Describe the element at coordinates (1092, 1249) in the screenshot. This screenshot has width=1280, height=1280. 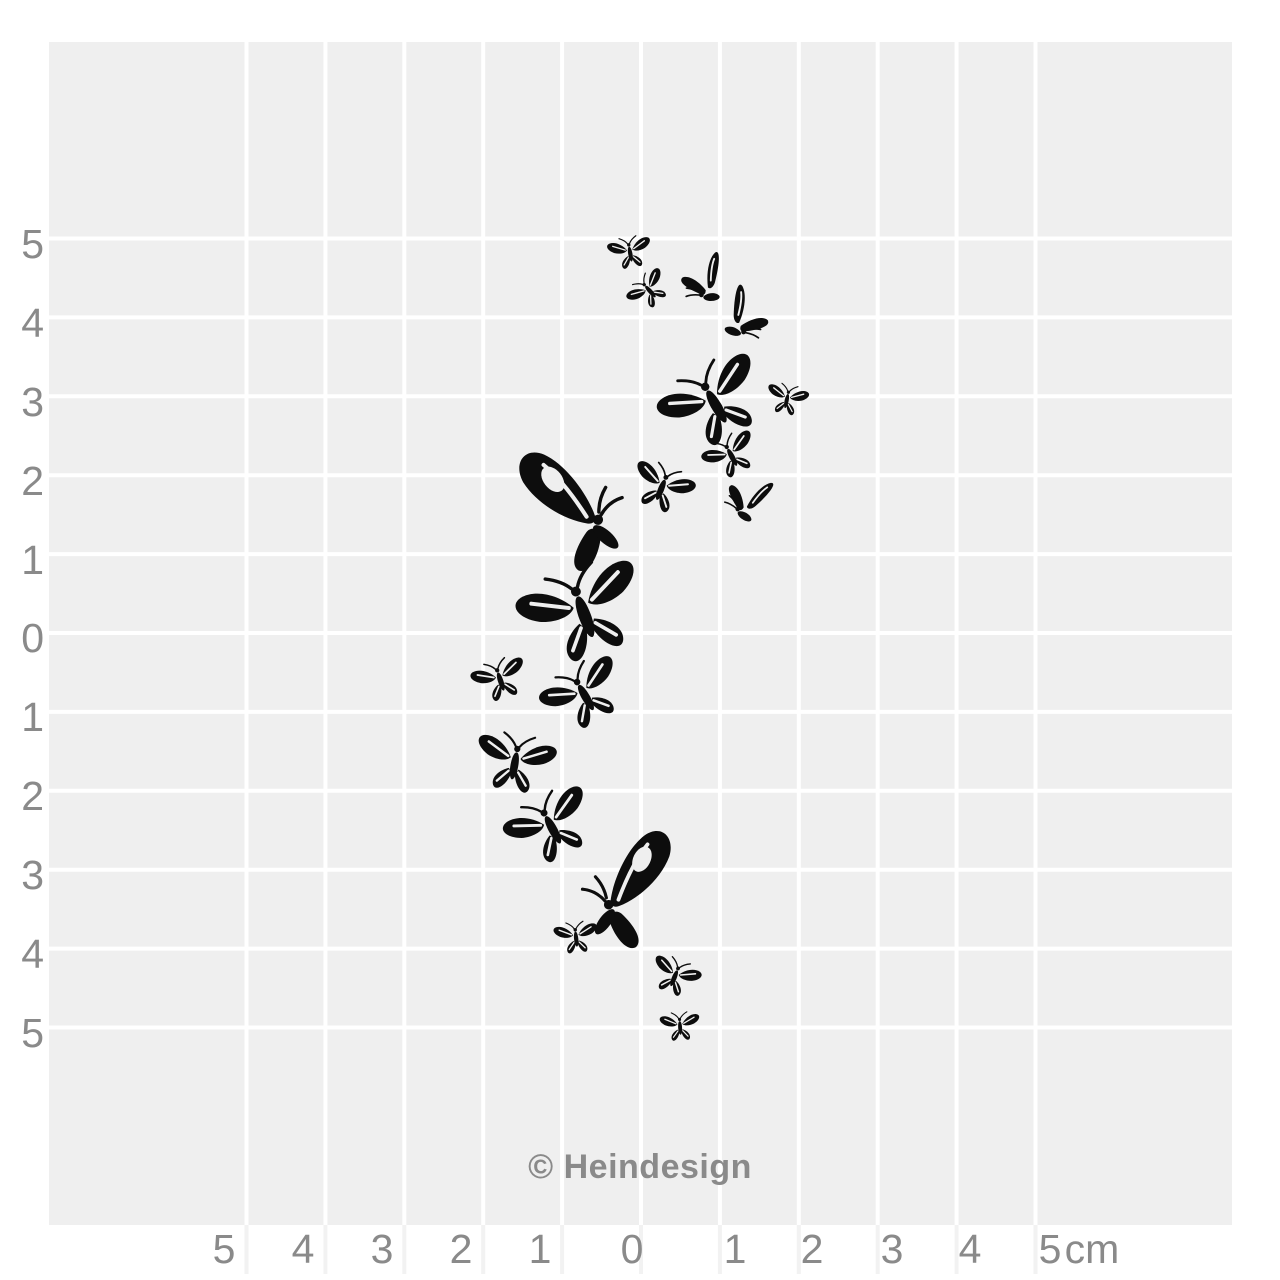
I see `bottom-axis-label-cm: cm` at that location.